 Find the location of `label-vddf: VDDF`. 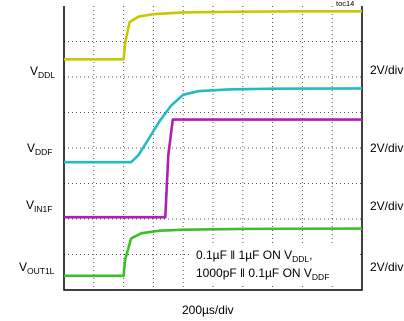

label-vddf: VDDF is located at coordinates (40, 149).